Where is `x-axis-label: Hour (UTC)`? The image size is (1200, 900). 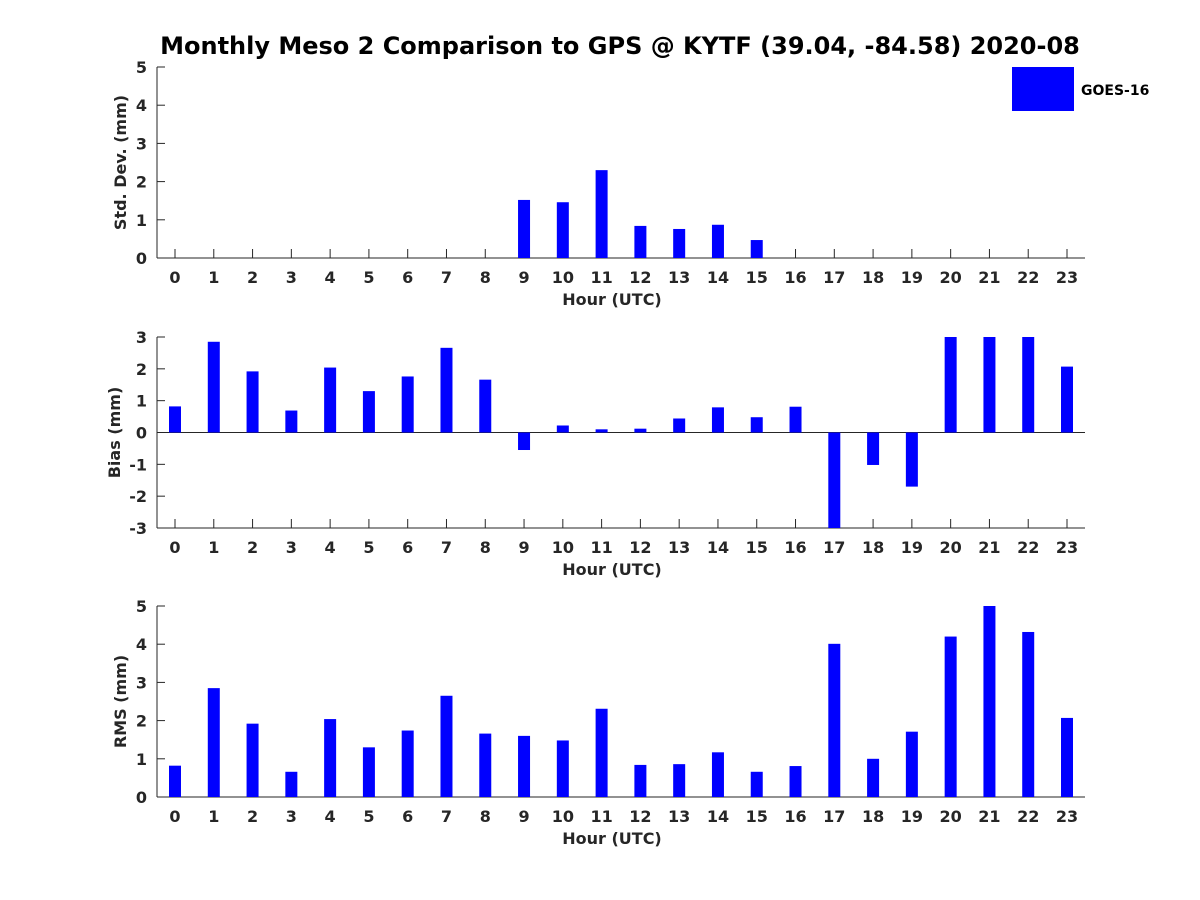
x-axis-label: Hour (UTC) is located at coordinates (612, 299).